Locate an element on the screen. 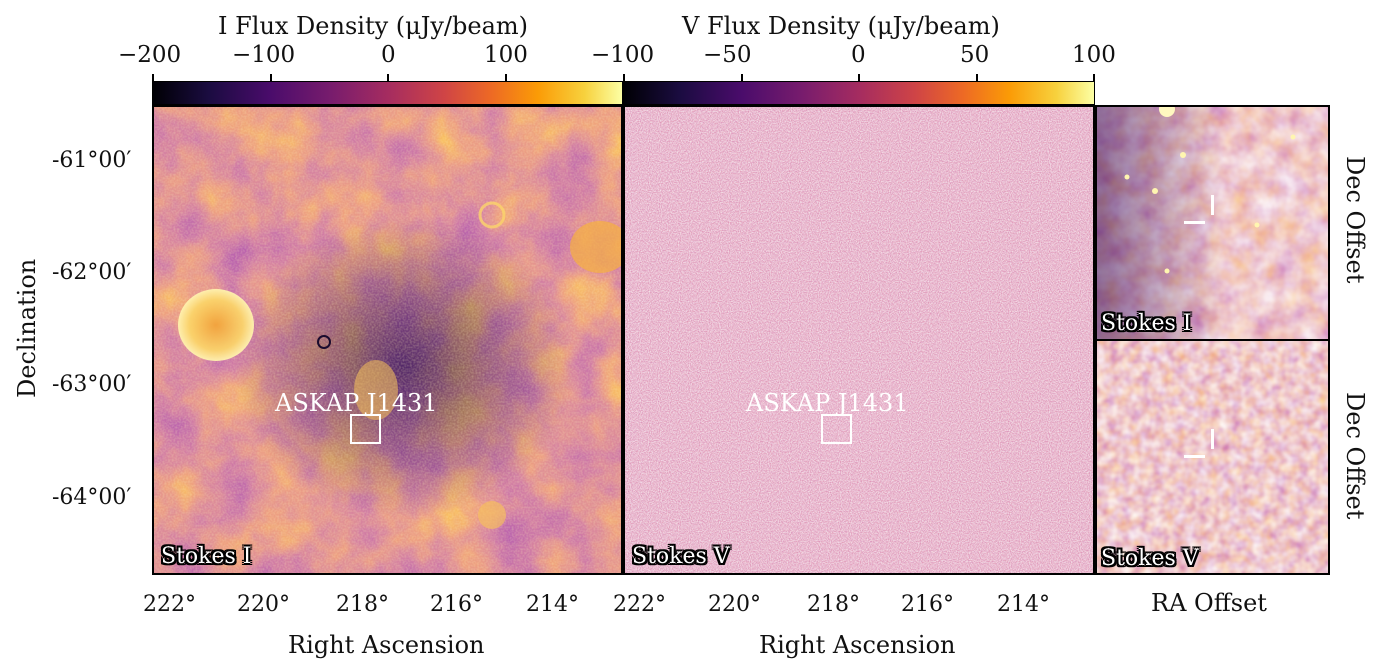  y-axis-label: Declination is located at coordinates (27, 328).